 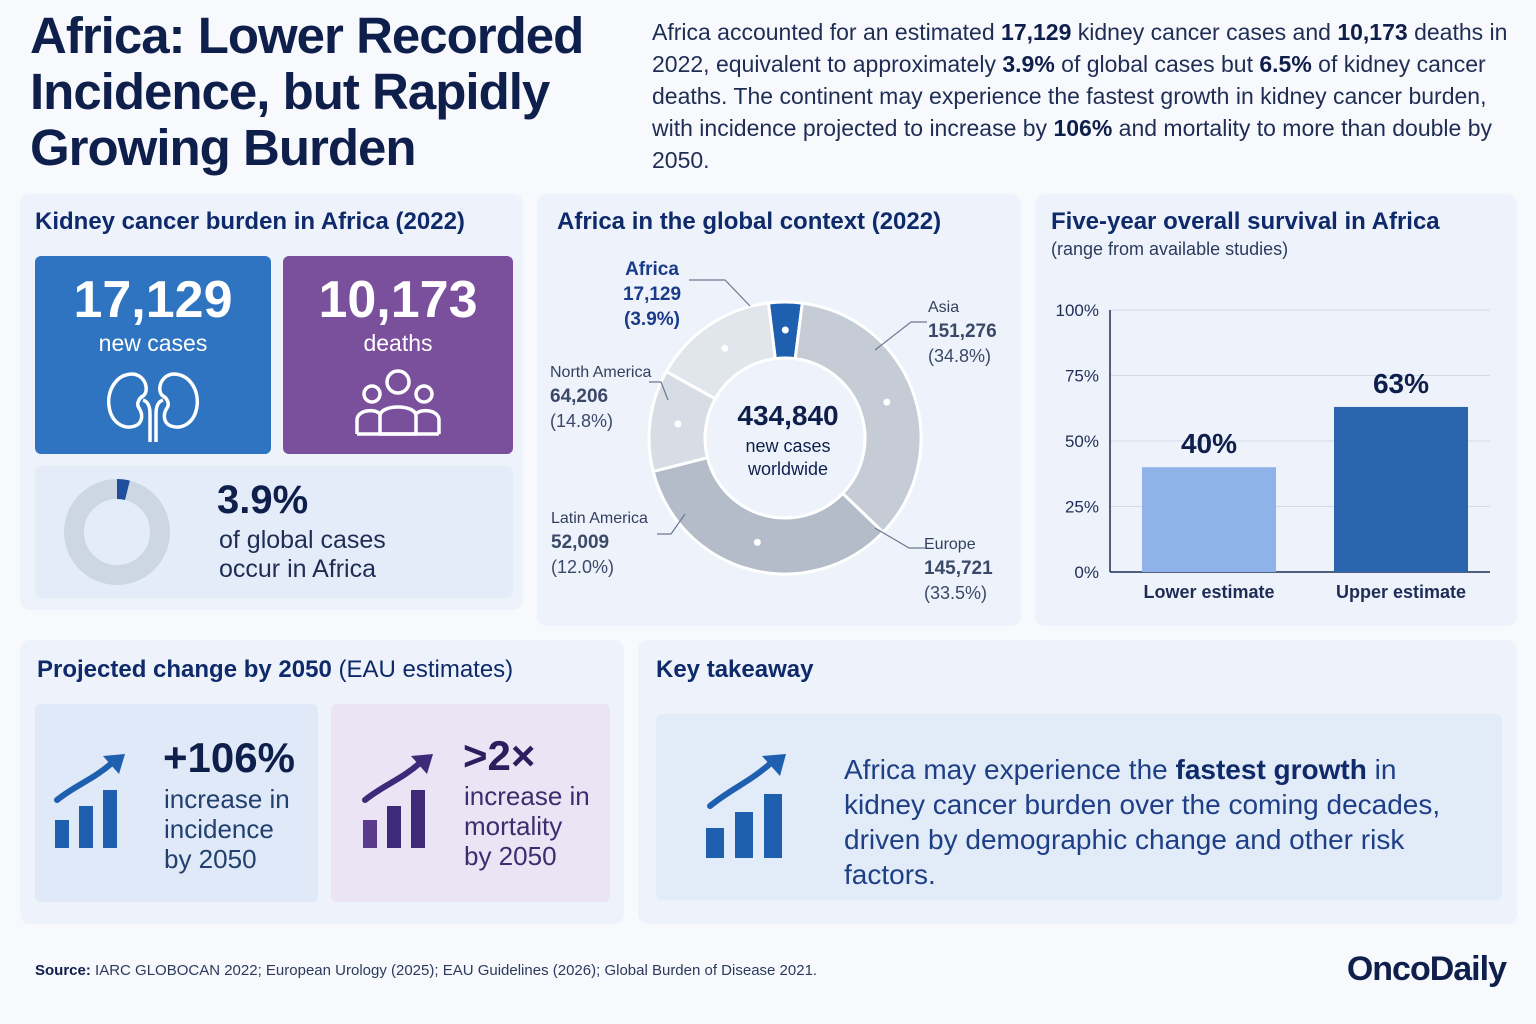 What do you see at coordinates (1401, 383) in the screenshot?
I see `bar-value-label: 63%` at bounding box center [1401, 383].